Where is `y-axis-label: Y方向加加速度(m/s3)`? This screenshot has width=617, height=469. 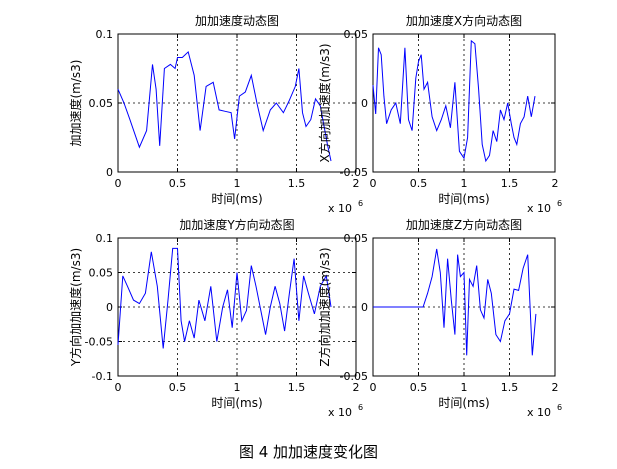
y-axis-label: Y方向加加速度(m/s3) is located at coordinates (75, 307).